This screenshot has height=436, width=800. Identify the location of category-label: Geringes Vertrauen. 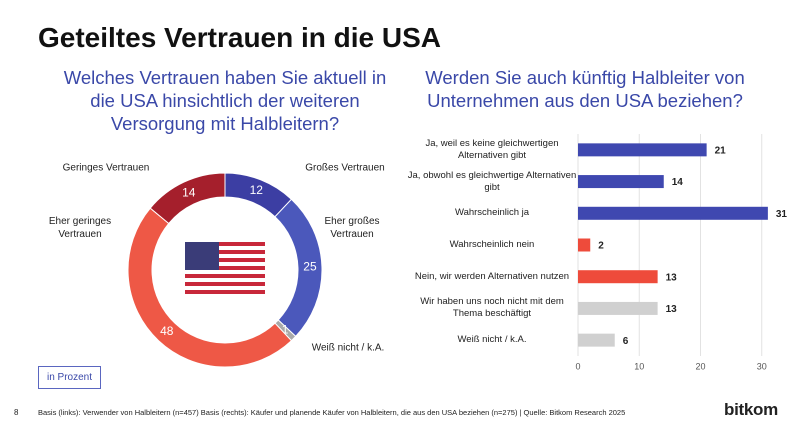
(106, 168).